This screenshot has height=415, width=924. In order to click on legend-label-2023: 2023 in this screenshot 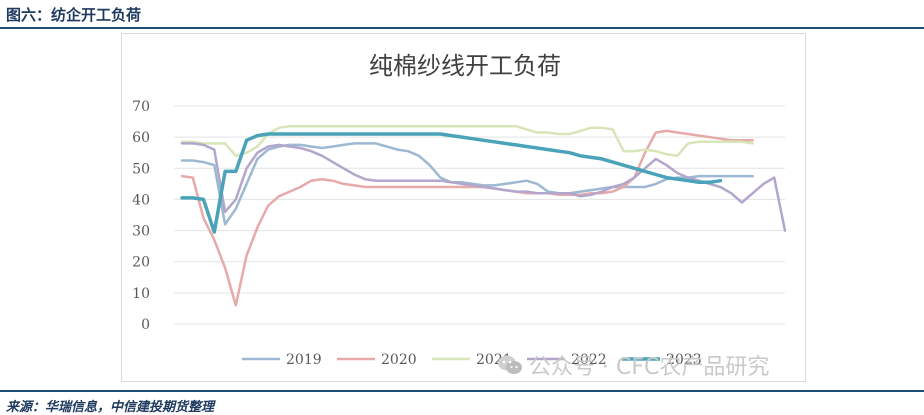, I will do `click(684, 360)`.